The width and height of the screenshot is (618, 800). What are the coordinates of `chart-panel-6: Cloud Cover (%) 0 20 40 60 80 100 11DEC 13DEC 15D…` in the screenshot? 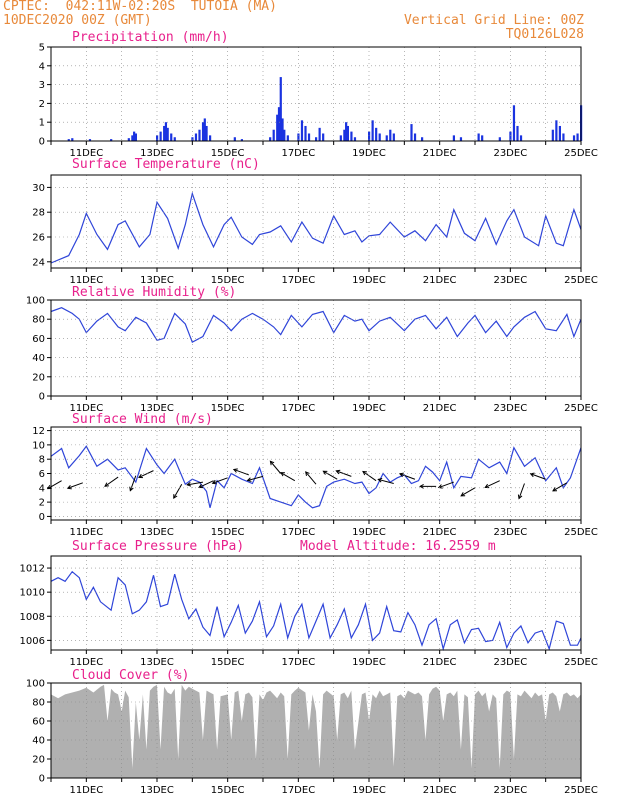 It's located at (312, 732).